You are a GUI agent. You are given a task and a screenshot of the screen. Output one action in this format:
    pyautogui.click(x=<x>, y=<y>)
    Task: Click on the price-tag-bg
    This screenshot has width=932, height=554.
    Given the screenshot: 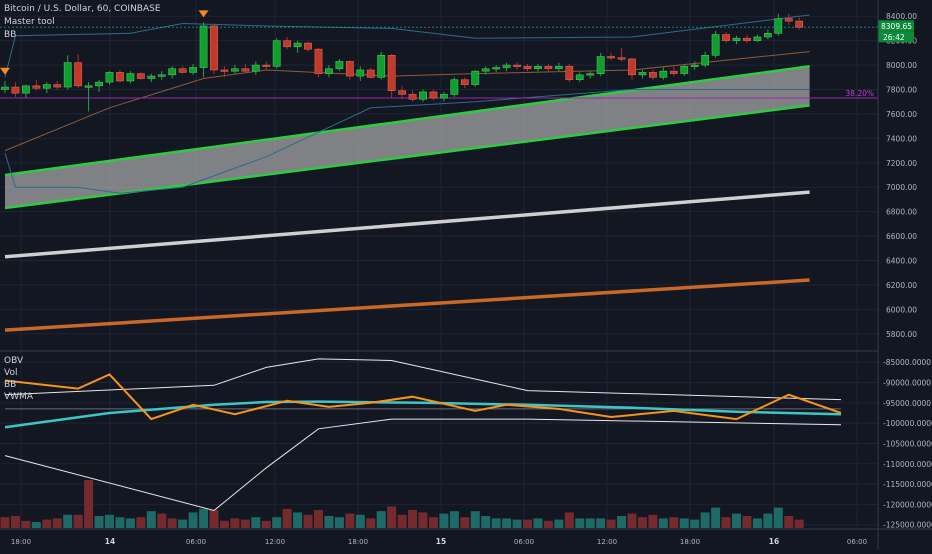 What is the action you would take?
    pyautogui.click(x=896, y=26)
    